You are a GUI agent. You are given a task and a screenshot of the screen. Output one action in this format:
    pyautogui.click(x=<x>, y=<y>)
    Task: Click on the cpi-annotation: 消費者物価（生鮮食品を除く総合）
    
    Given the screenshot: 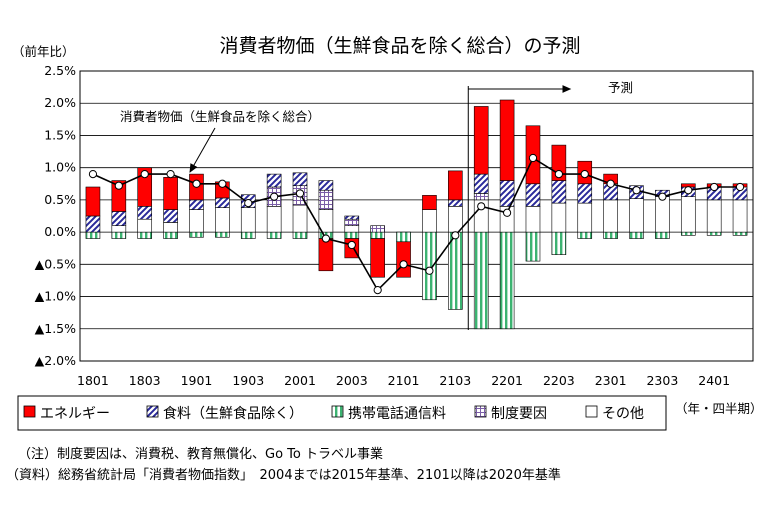 What is the action you would take?
    pyautogui.click(x=220, y=116)
    